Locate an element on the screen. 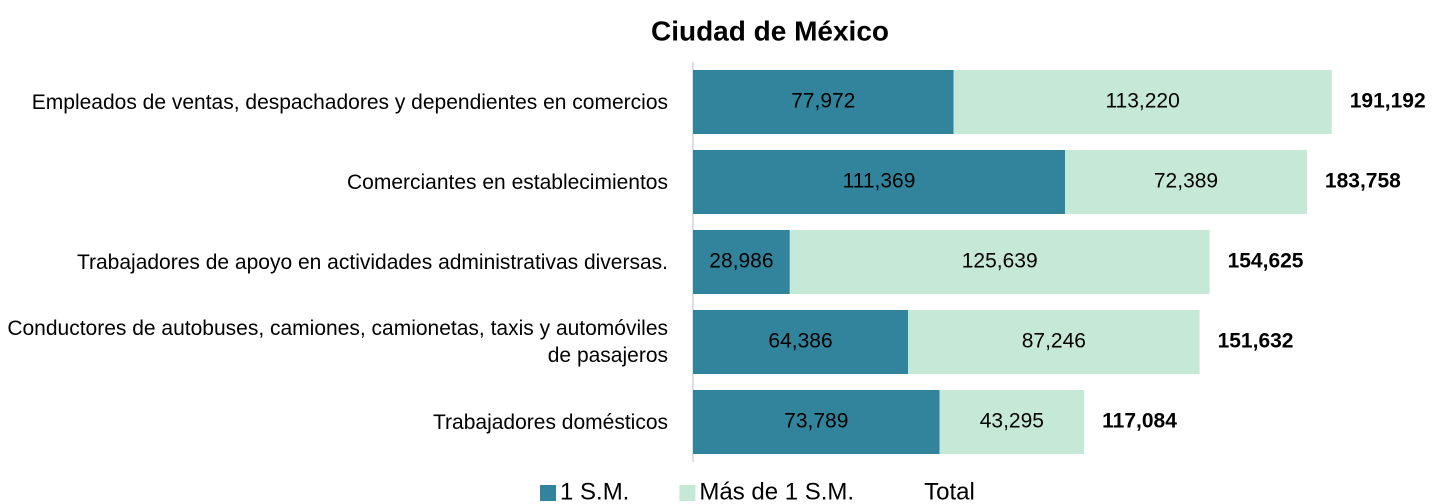  value-label: 77,972 is located at coordinates (823, 101).